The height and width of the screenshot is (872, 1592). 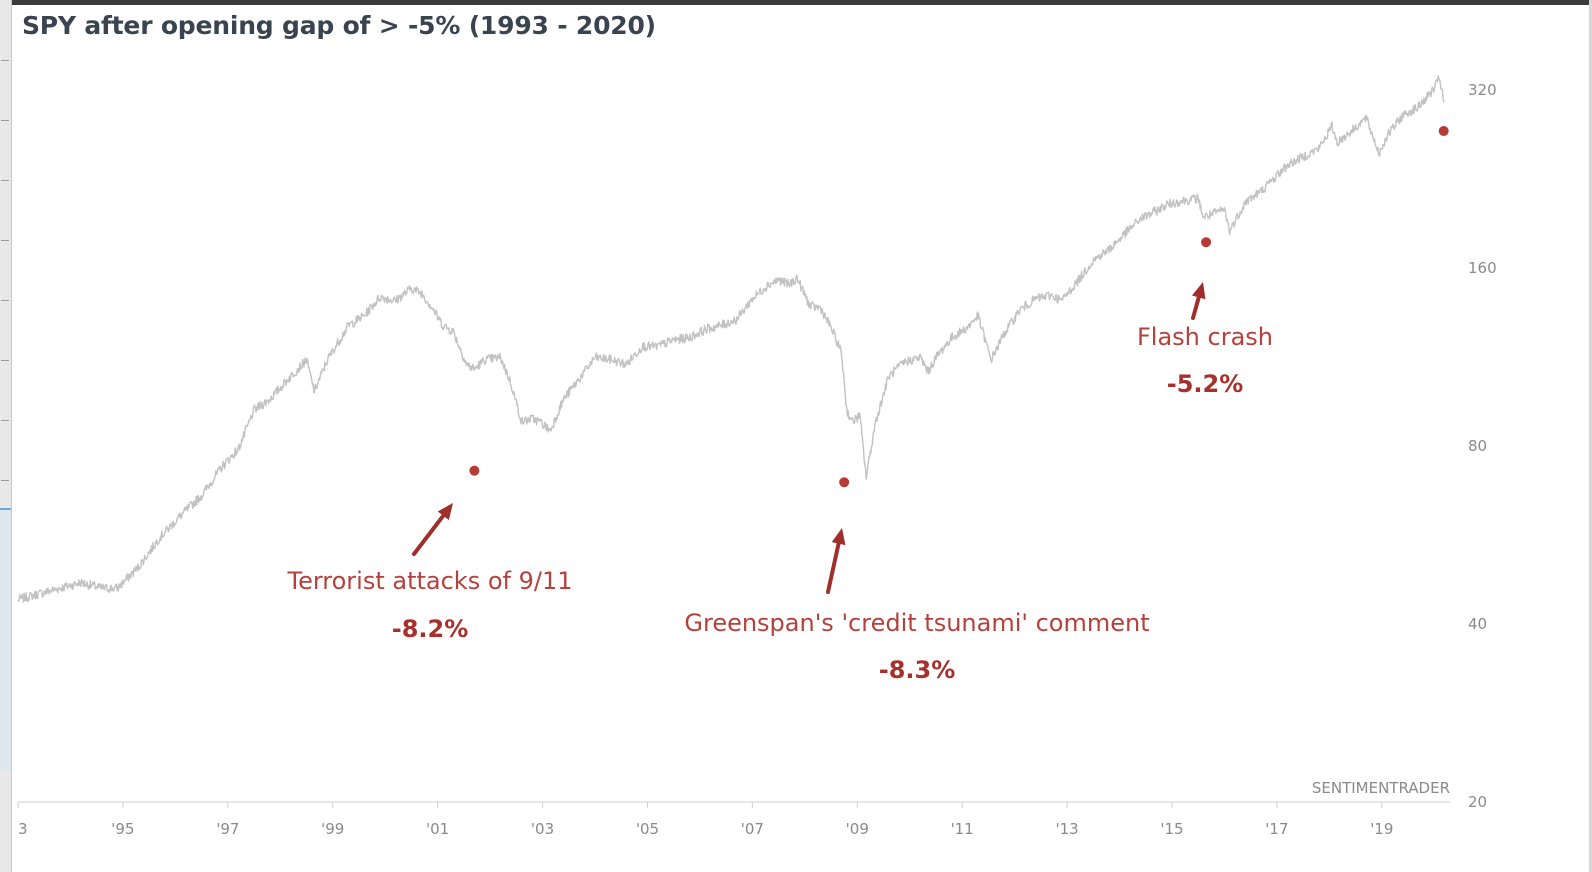 I want to click on y-tick-label: 320, so click(x=1482, y=90).